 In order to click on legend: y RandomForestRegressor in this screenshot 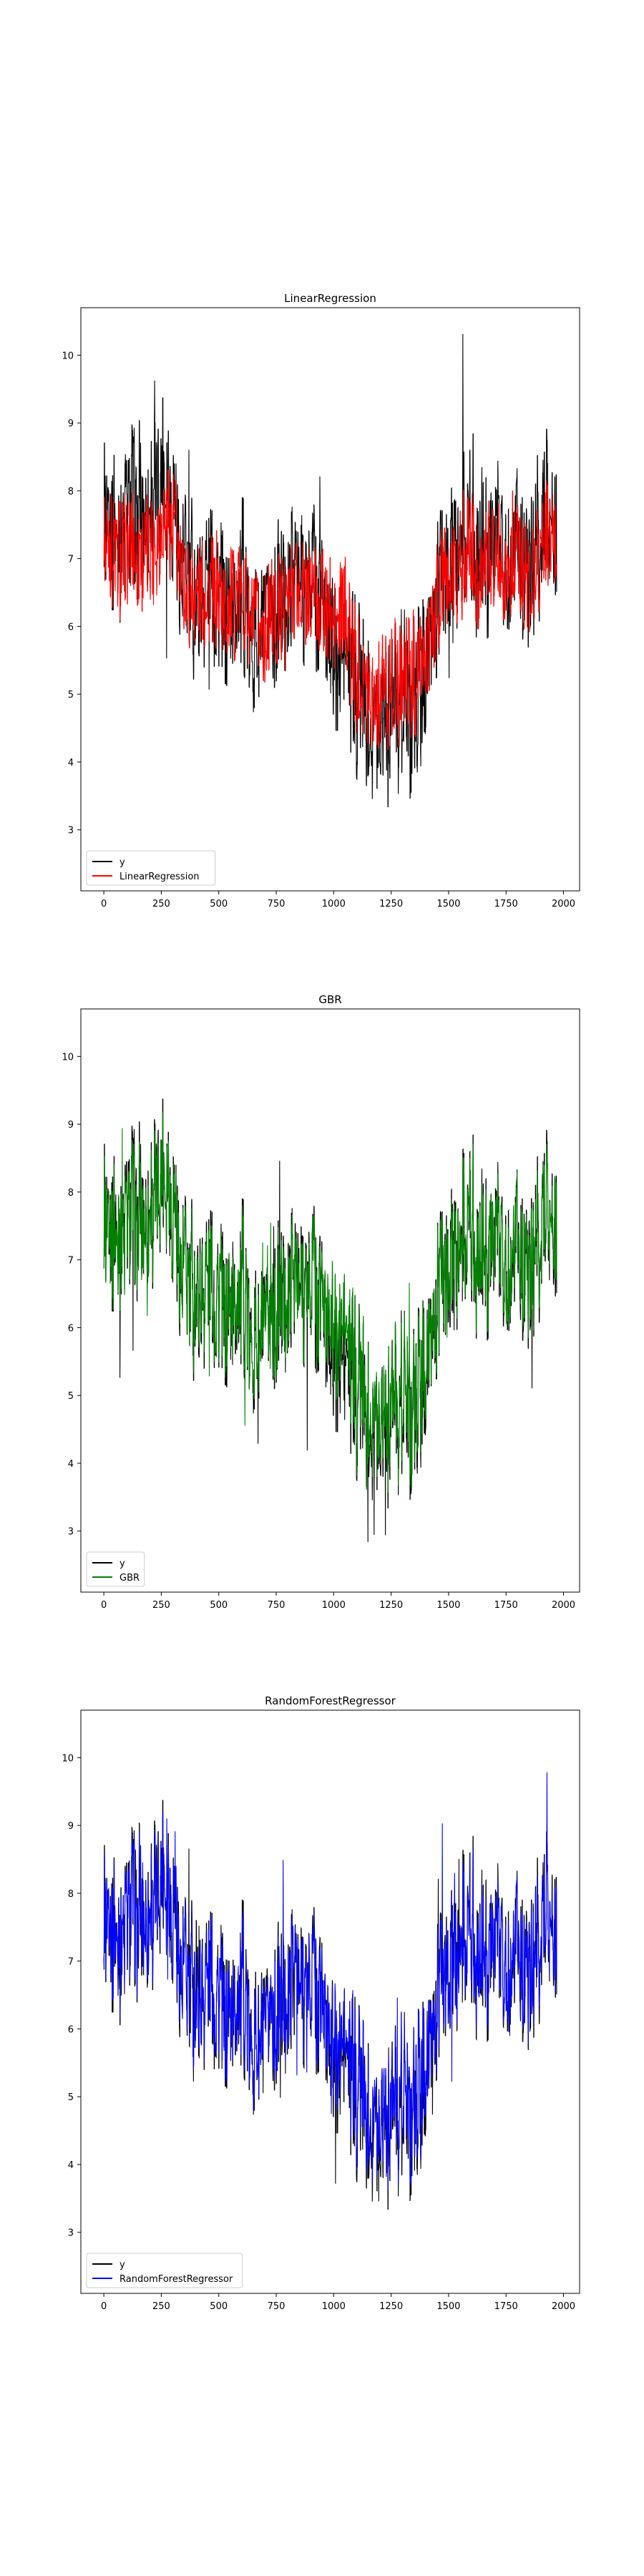, I will do `click(164, 2270)`.